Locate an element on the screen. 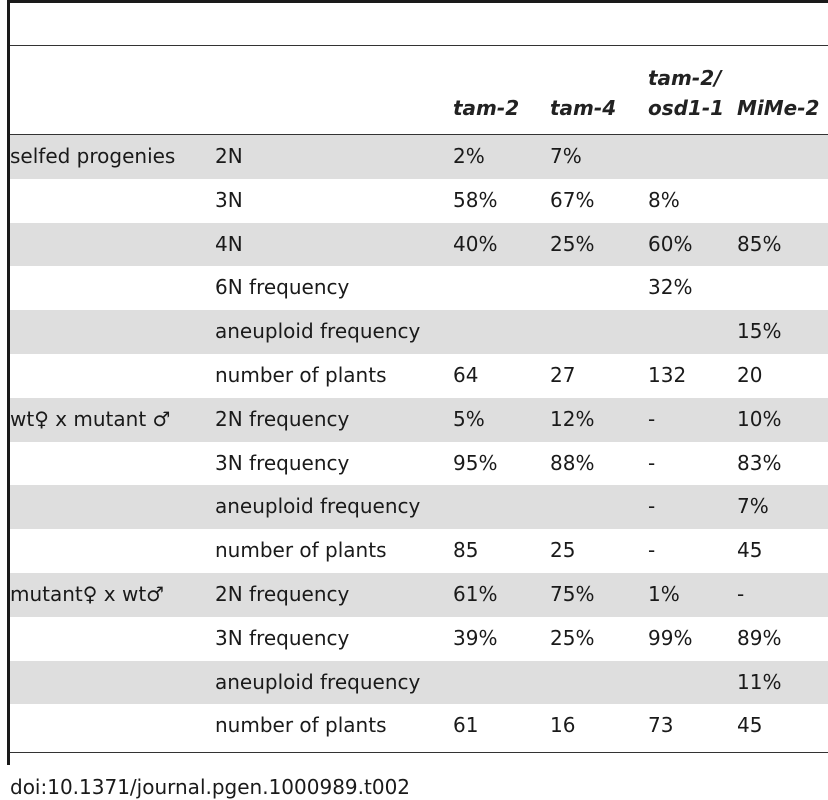 The width and height of the screenshot is (828, 800). cell-tam-4: 16 is located at coordinates (563, 725).